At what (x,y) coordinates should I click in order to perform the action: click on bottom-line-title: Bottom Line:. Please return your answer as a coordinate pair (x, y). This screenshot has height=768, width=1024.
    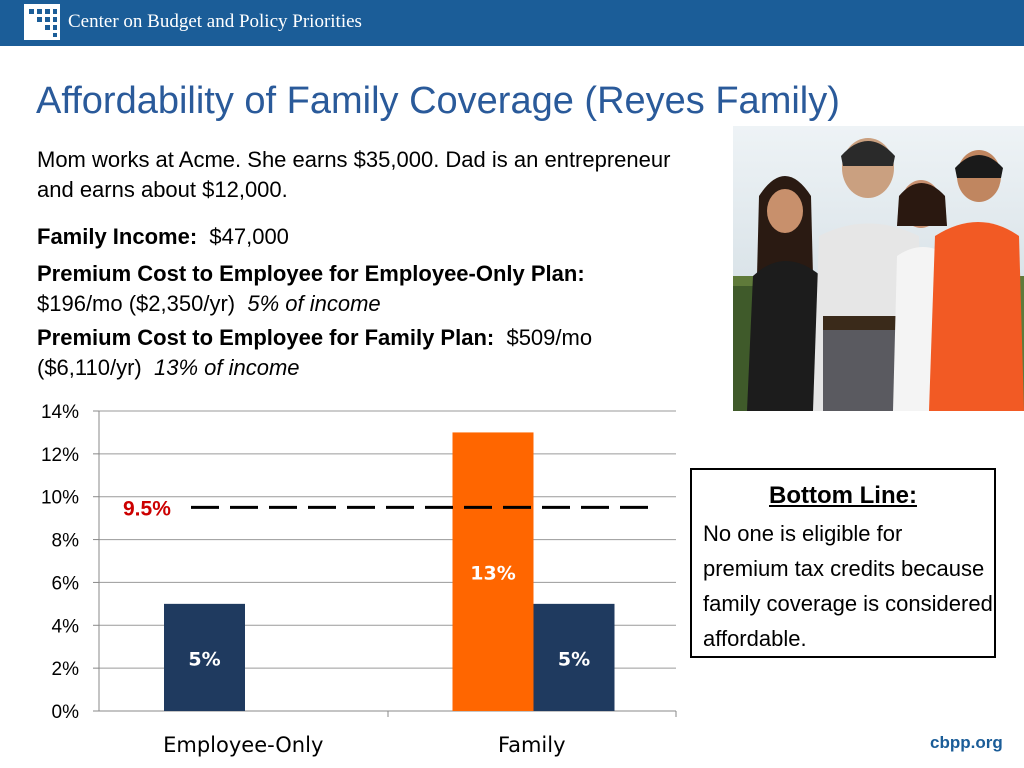
    Looking at the image, I should click on (843, 495).